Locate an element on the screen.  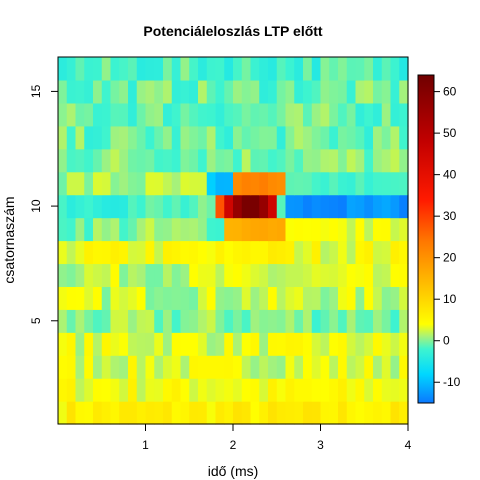
colorbar-tick-label: 0 is located at coordinates (446, 341).